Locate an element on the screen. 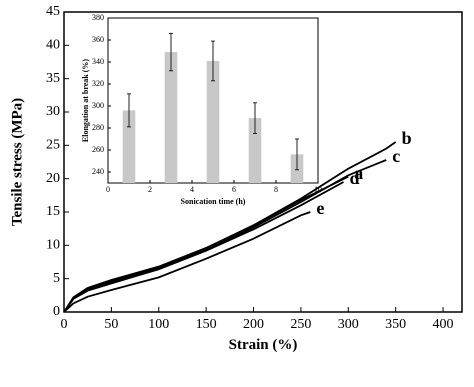 The image size is (474, 387). y-tick-label: 30 is located at coordinates (53, 111).